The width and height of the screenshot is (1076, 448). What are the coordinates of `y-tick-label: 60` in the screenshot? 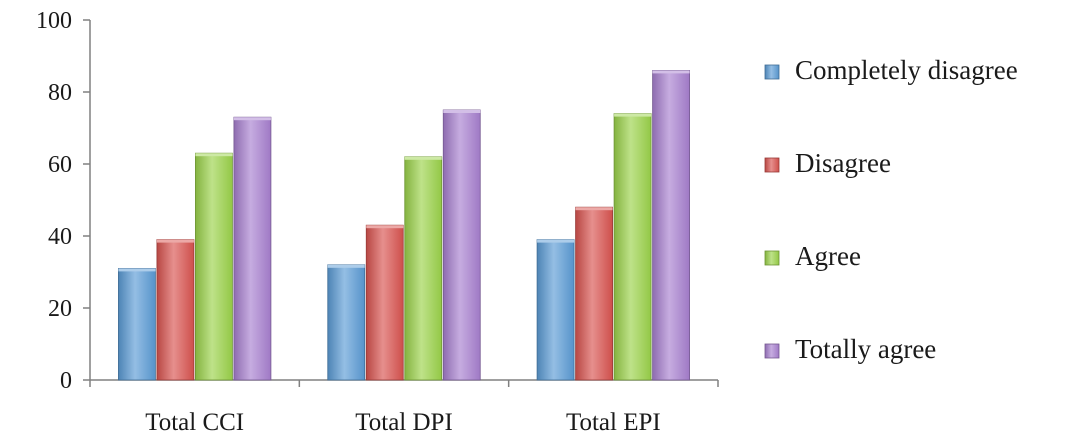 It's located at (60, 165).